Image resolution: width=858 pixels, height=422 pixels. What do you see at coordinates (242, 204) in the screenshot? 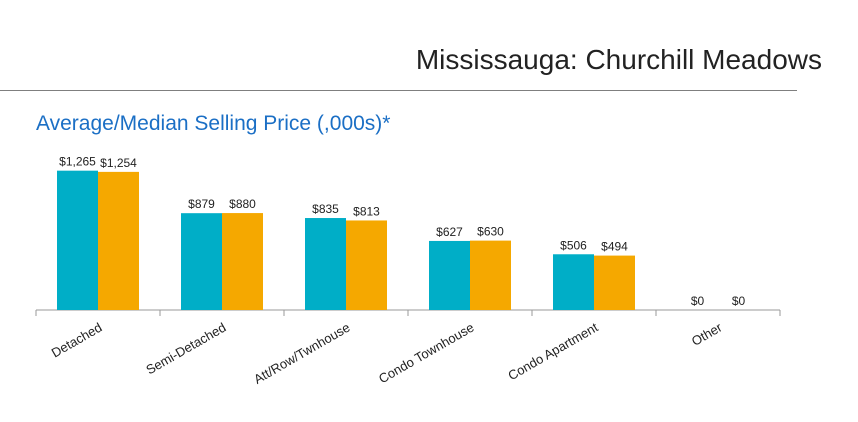
I see `data-label: $880` at bounding box center [242, 204].